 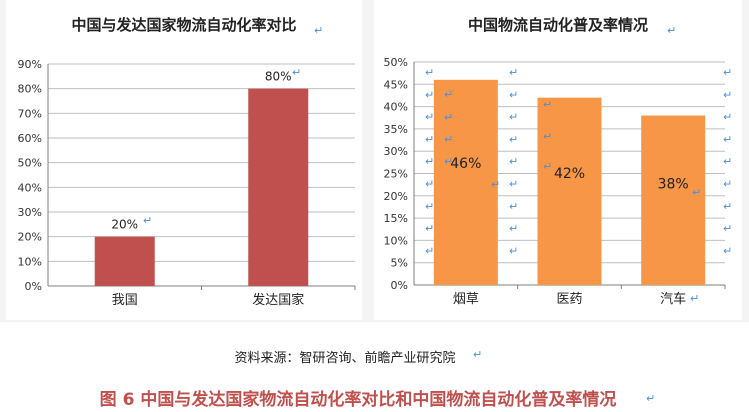 What do you see at coordinates (396, 84) in the screenshot?
I see `y-tick-label: 45%` at bounding box center [396, 84].